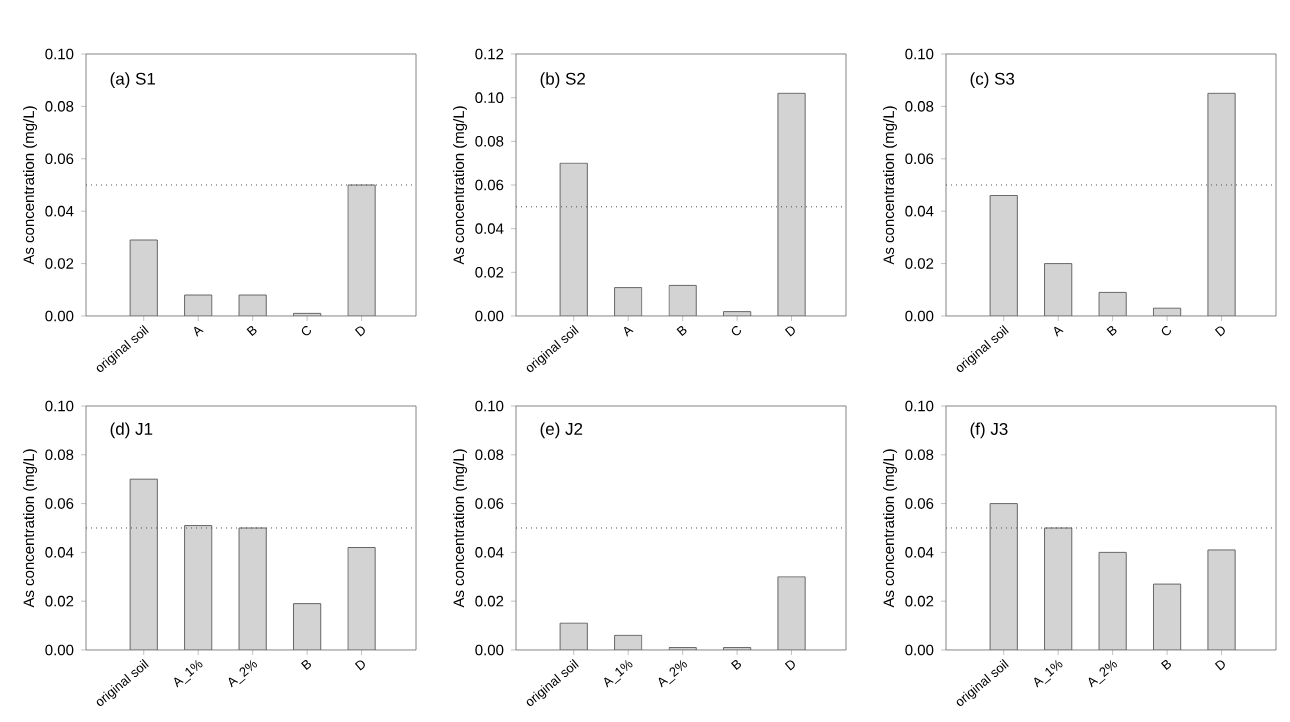  What do you see at coordinates (133, 80) in the screenshot?
I see `text: (a) S1` at bounding box center [133, 80].